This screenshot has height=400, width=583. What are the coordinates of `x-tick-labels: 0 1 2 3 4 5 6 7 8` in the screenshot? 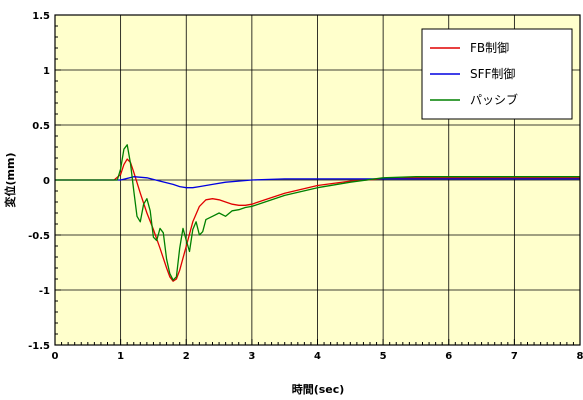 It's located at (317, 356).